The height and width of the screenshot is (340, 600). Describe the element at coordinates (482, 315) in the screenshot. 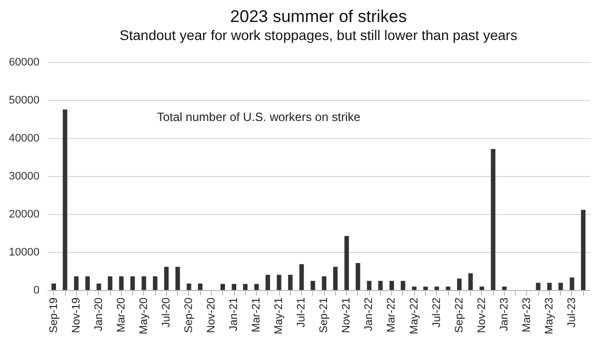

I see `x-tick-label: Nov-22` at that location.